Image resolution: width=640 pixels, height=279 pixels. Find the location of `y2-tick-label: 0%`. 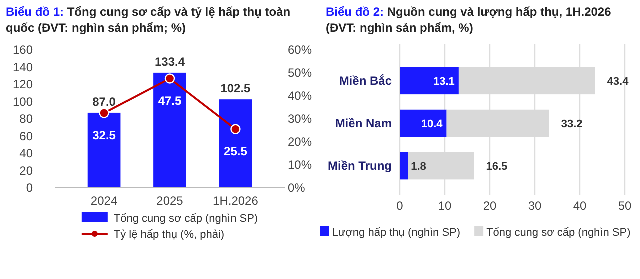

y2-tick-label: 0% is located at coordinates (297, 188).